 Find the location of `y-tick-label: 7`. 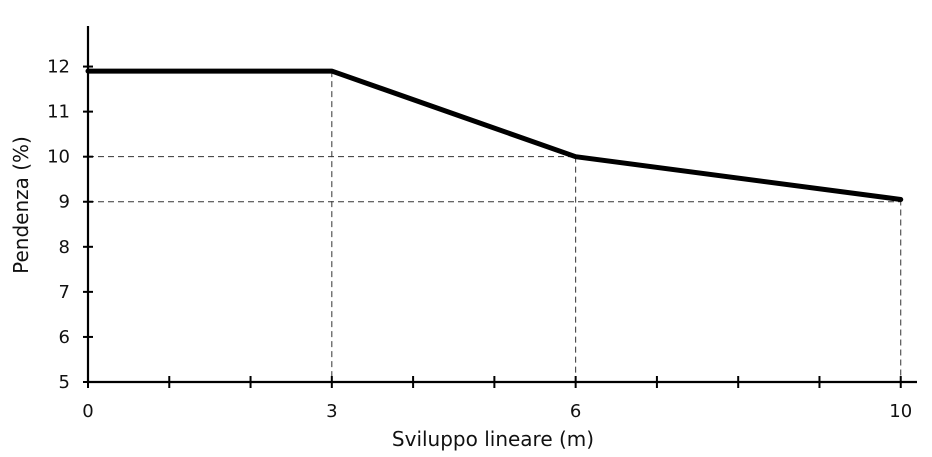

y-tick-label: 7 is located at coordinates (64, 292).